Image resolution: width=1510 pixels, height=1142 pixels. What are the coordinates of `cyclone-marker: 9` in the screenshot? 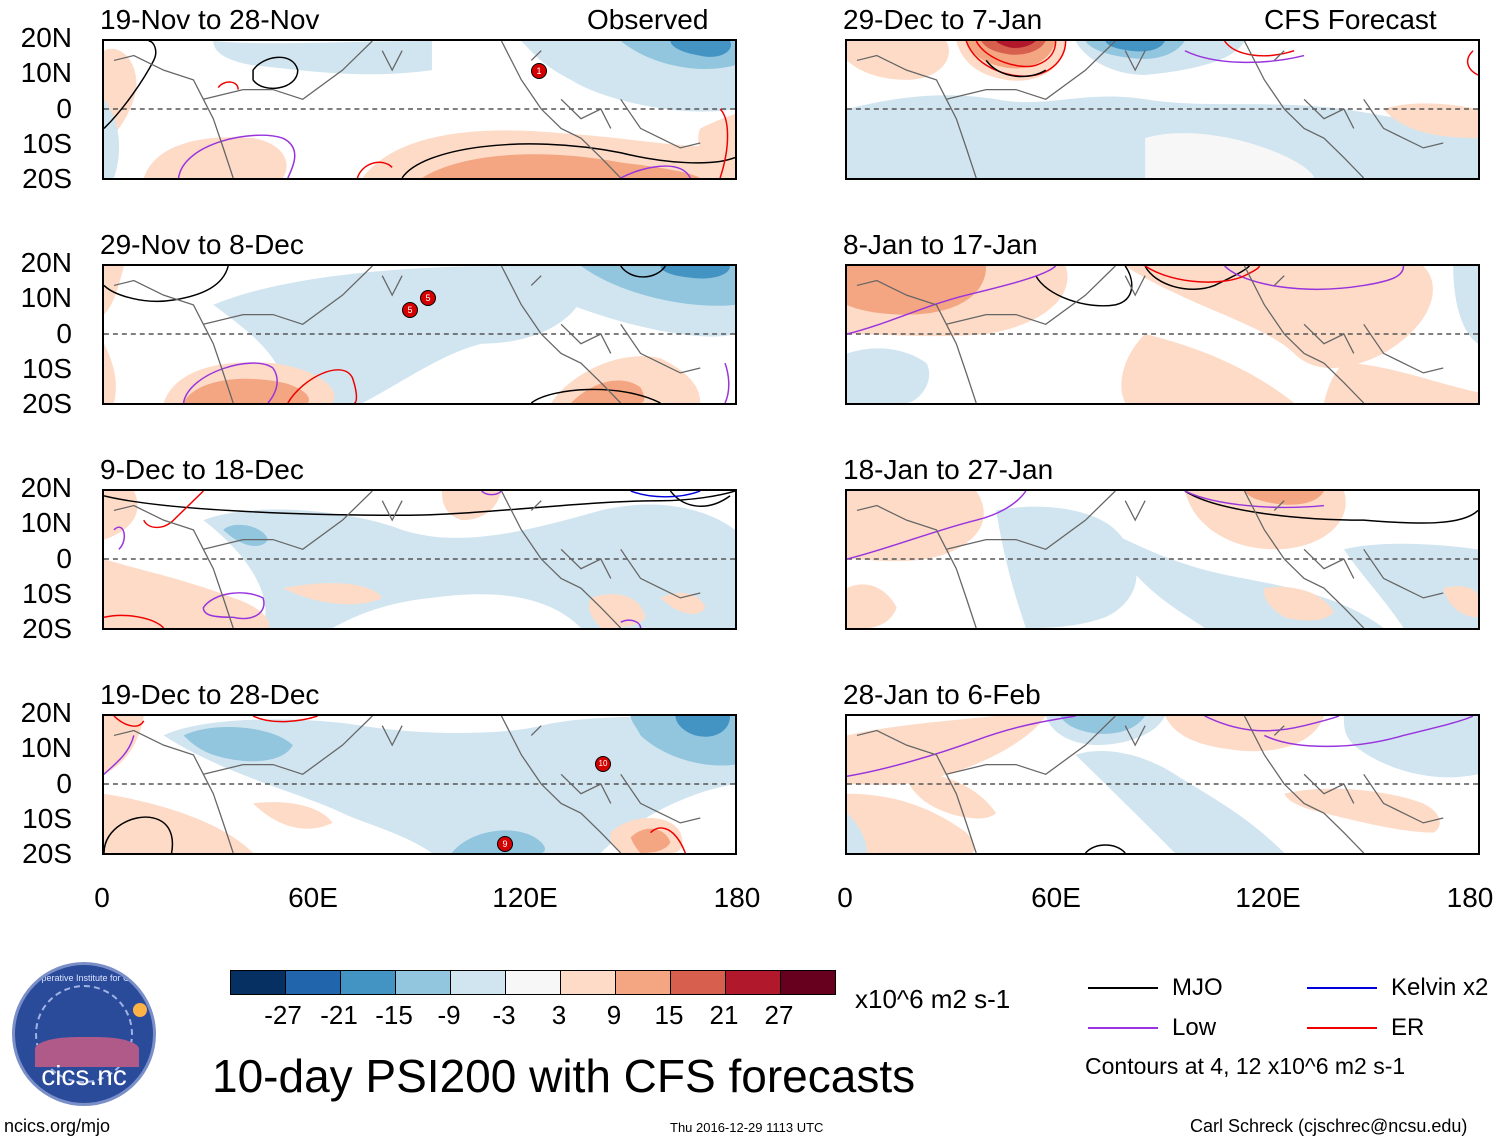 It's located at (505, 844).